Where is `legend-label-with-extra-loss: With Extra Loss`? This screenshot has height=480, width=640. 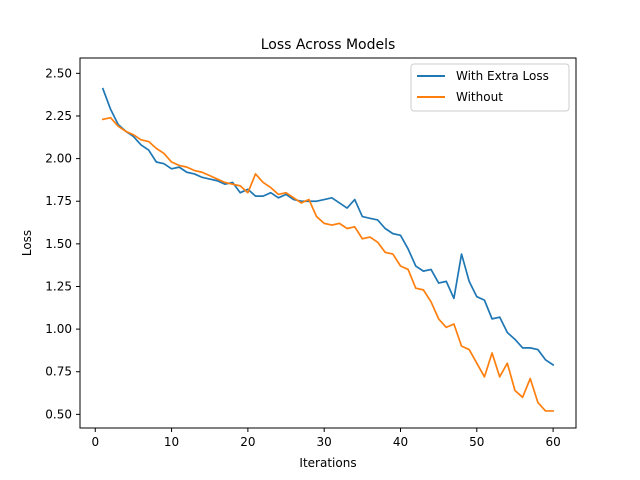 legend-label-with-extra-loss: With Extra Loss is located at coordinates (502, 76).